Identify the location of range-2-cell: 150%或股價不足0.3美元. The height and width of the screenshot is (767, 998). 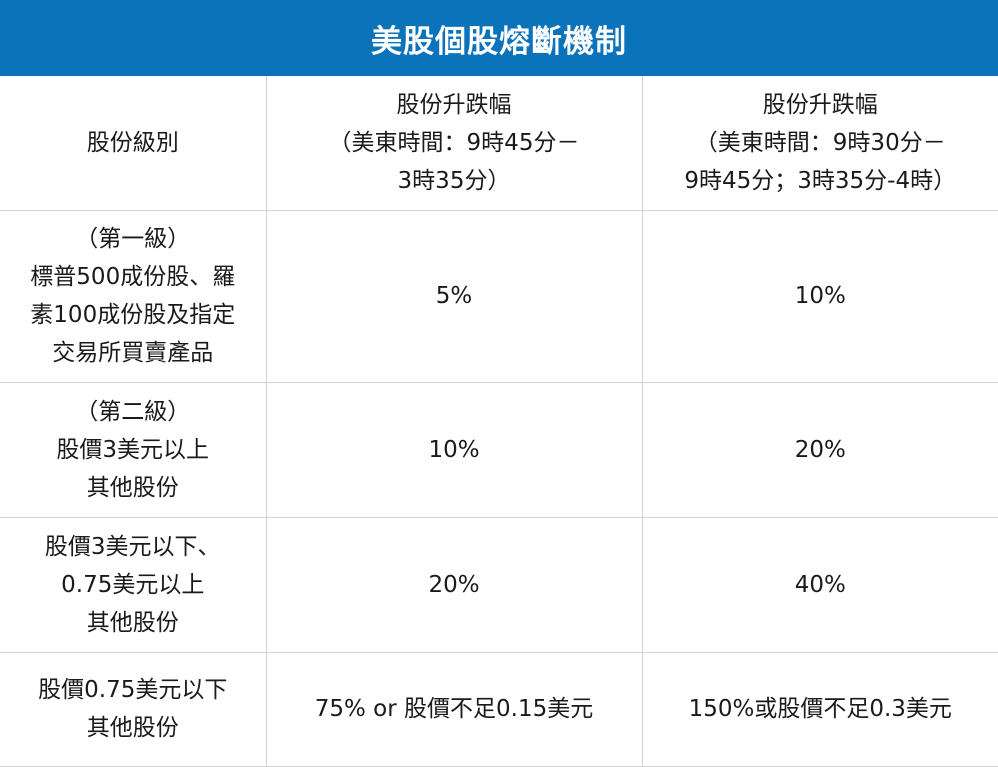
(819, 709).